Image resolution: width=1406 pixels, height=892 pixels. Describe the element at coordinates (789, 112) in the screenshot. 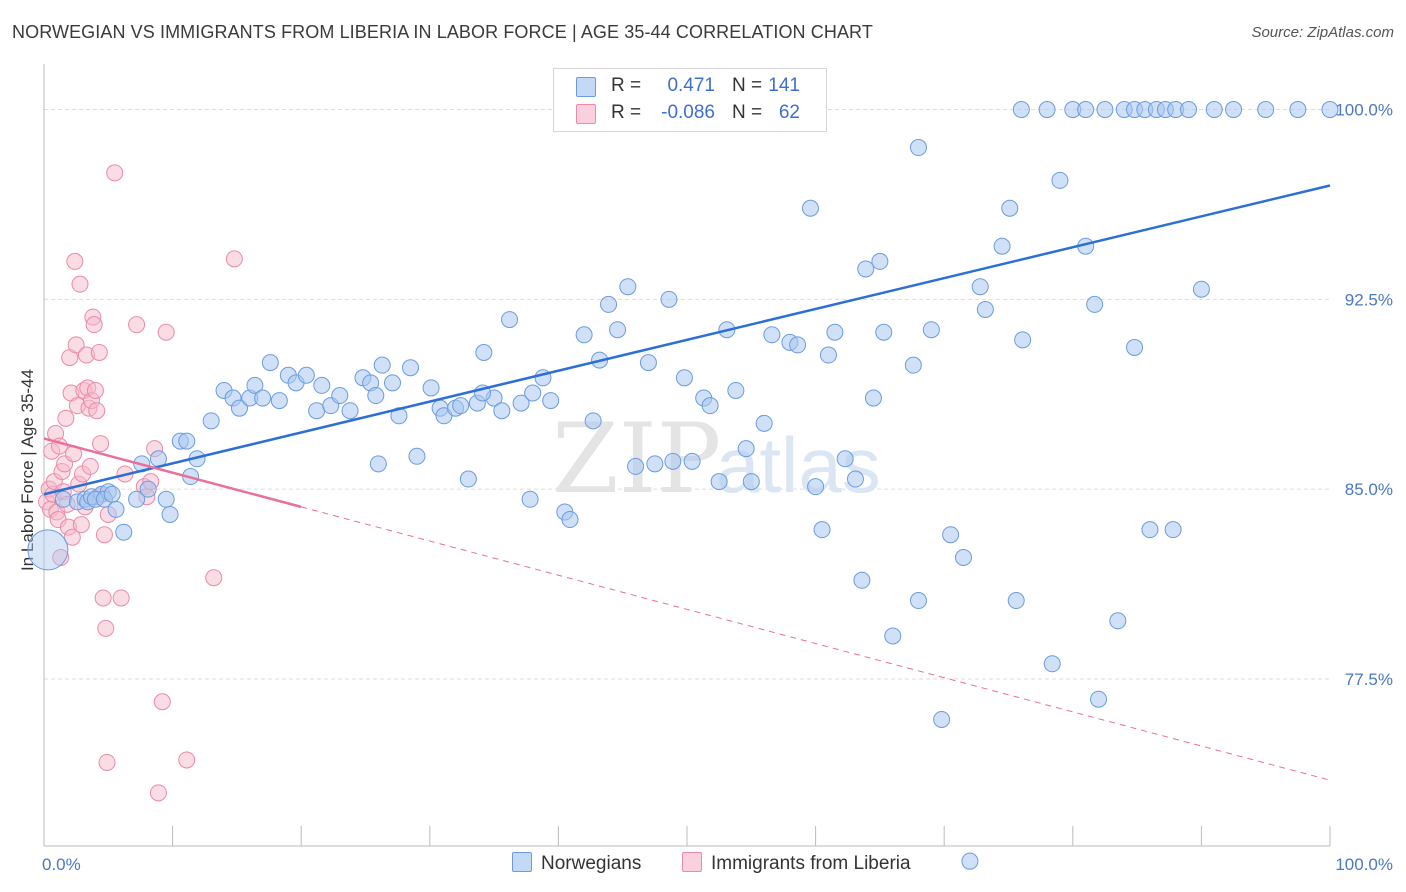

I see `legend-n-value: 62` at that location.